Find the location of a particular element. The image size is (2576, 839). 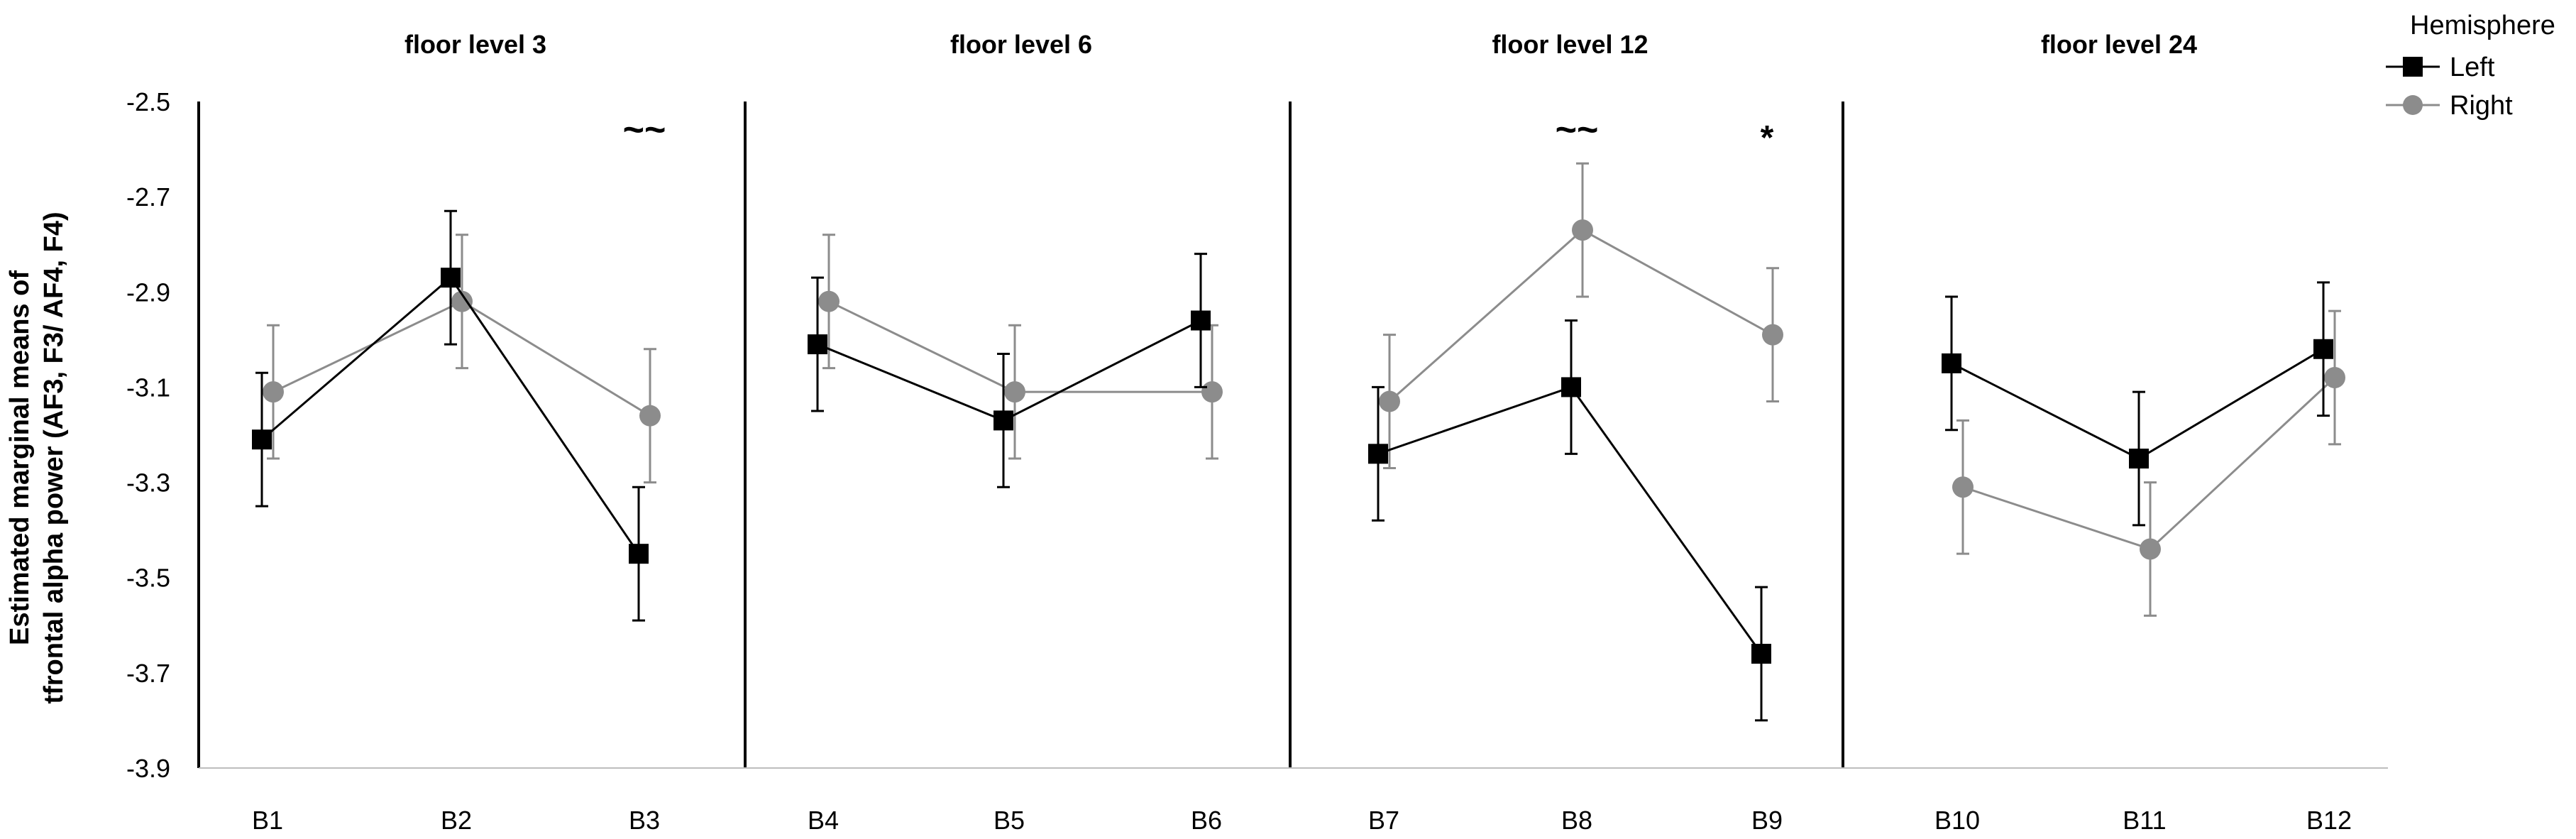

x-tick-label: B6 is located at coordinates (1206, 821).